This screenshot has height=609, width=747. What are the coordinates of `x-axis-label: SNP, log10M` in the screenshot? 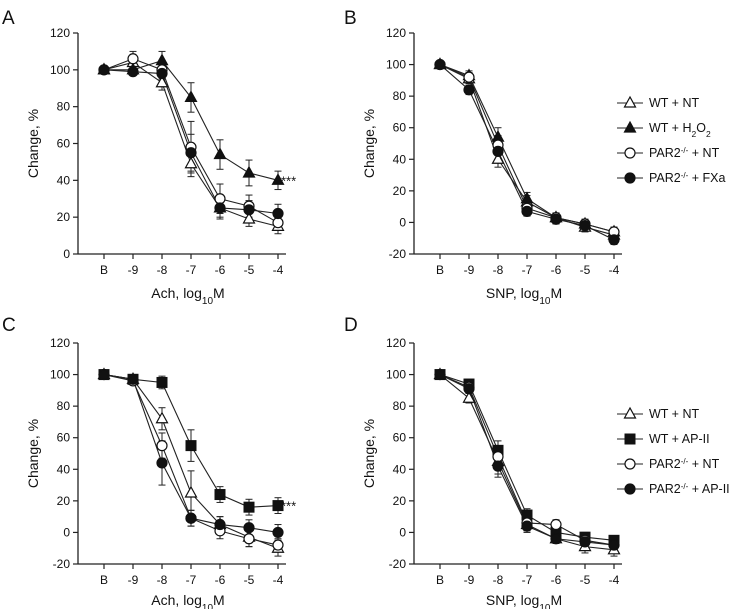 It's located at (524, 296).